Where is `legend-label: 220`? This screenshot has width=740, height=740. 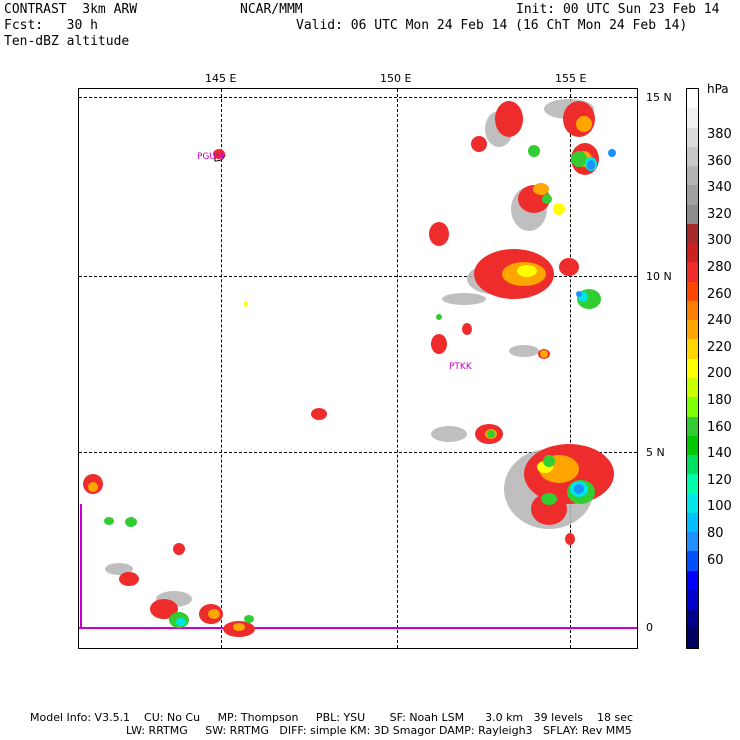 legend-label: 220 is located at coordinates (719, 347).